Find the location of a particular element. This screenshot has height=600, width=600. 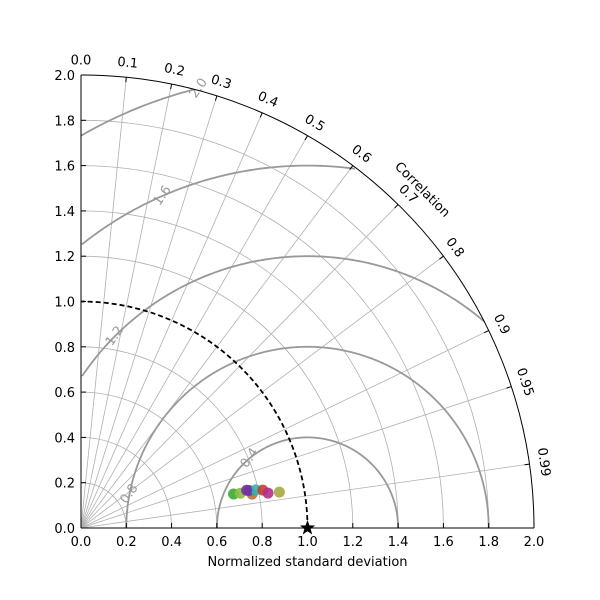

reference-star-marker is located at coordinates (307, 527).